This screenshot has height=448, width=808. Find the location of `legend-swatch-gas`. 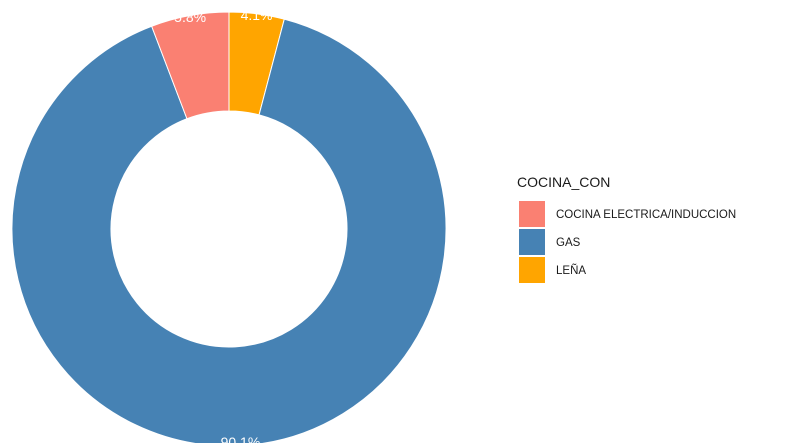

legend-swatch-gas is located at coordinates (532, 242).